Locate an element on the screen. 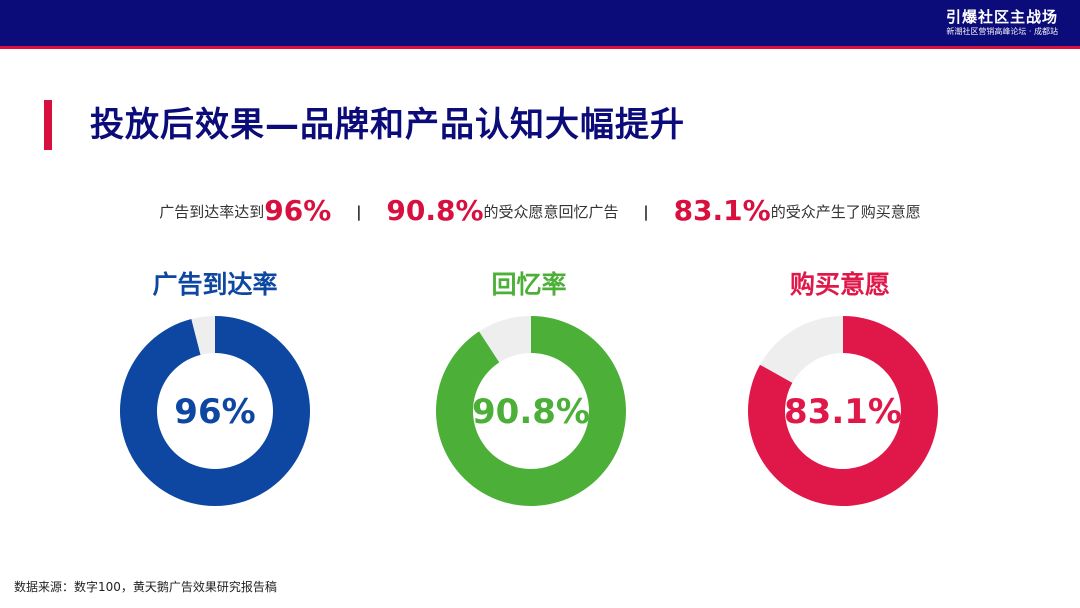 The width and height of the screenshot is (1080, 608). event-brand: 引爆社区主战场 新潮社区营销高峰论坛 · 成都站 is located at coordinates (1002, 22).